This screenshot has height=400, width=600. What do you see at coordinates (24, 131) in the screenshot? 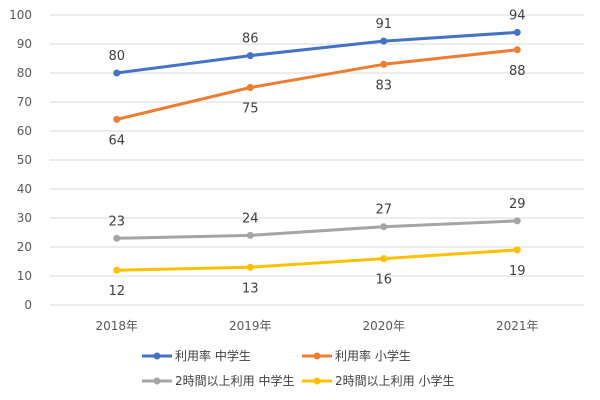
I see `y-tick-label: 60` at bounding box center [24, 131].